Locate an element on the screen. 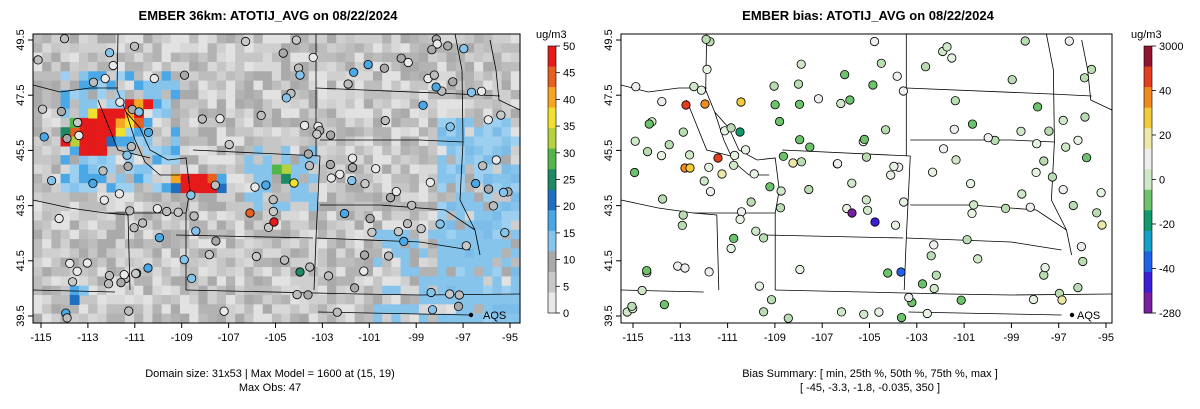 The width and height of the screenshot is (1200, 409). colorbar-tick-label: 10 is located at coordinates (569, 261).